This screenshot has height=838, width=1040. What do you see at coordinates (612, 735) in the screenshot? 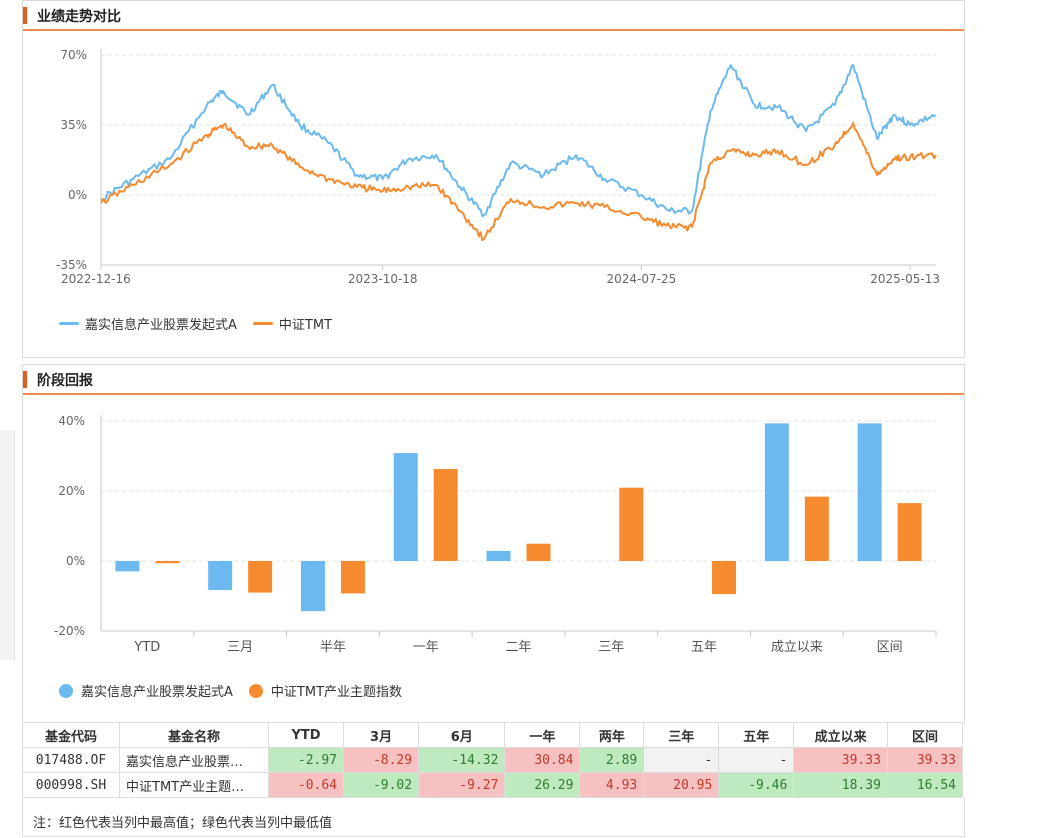
I see `column-header: 两年` at bounding box center [612, 735].